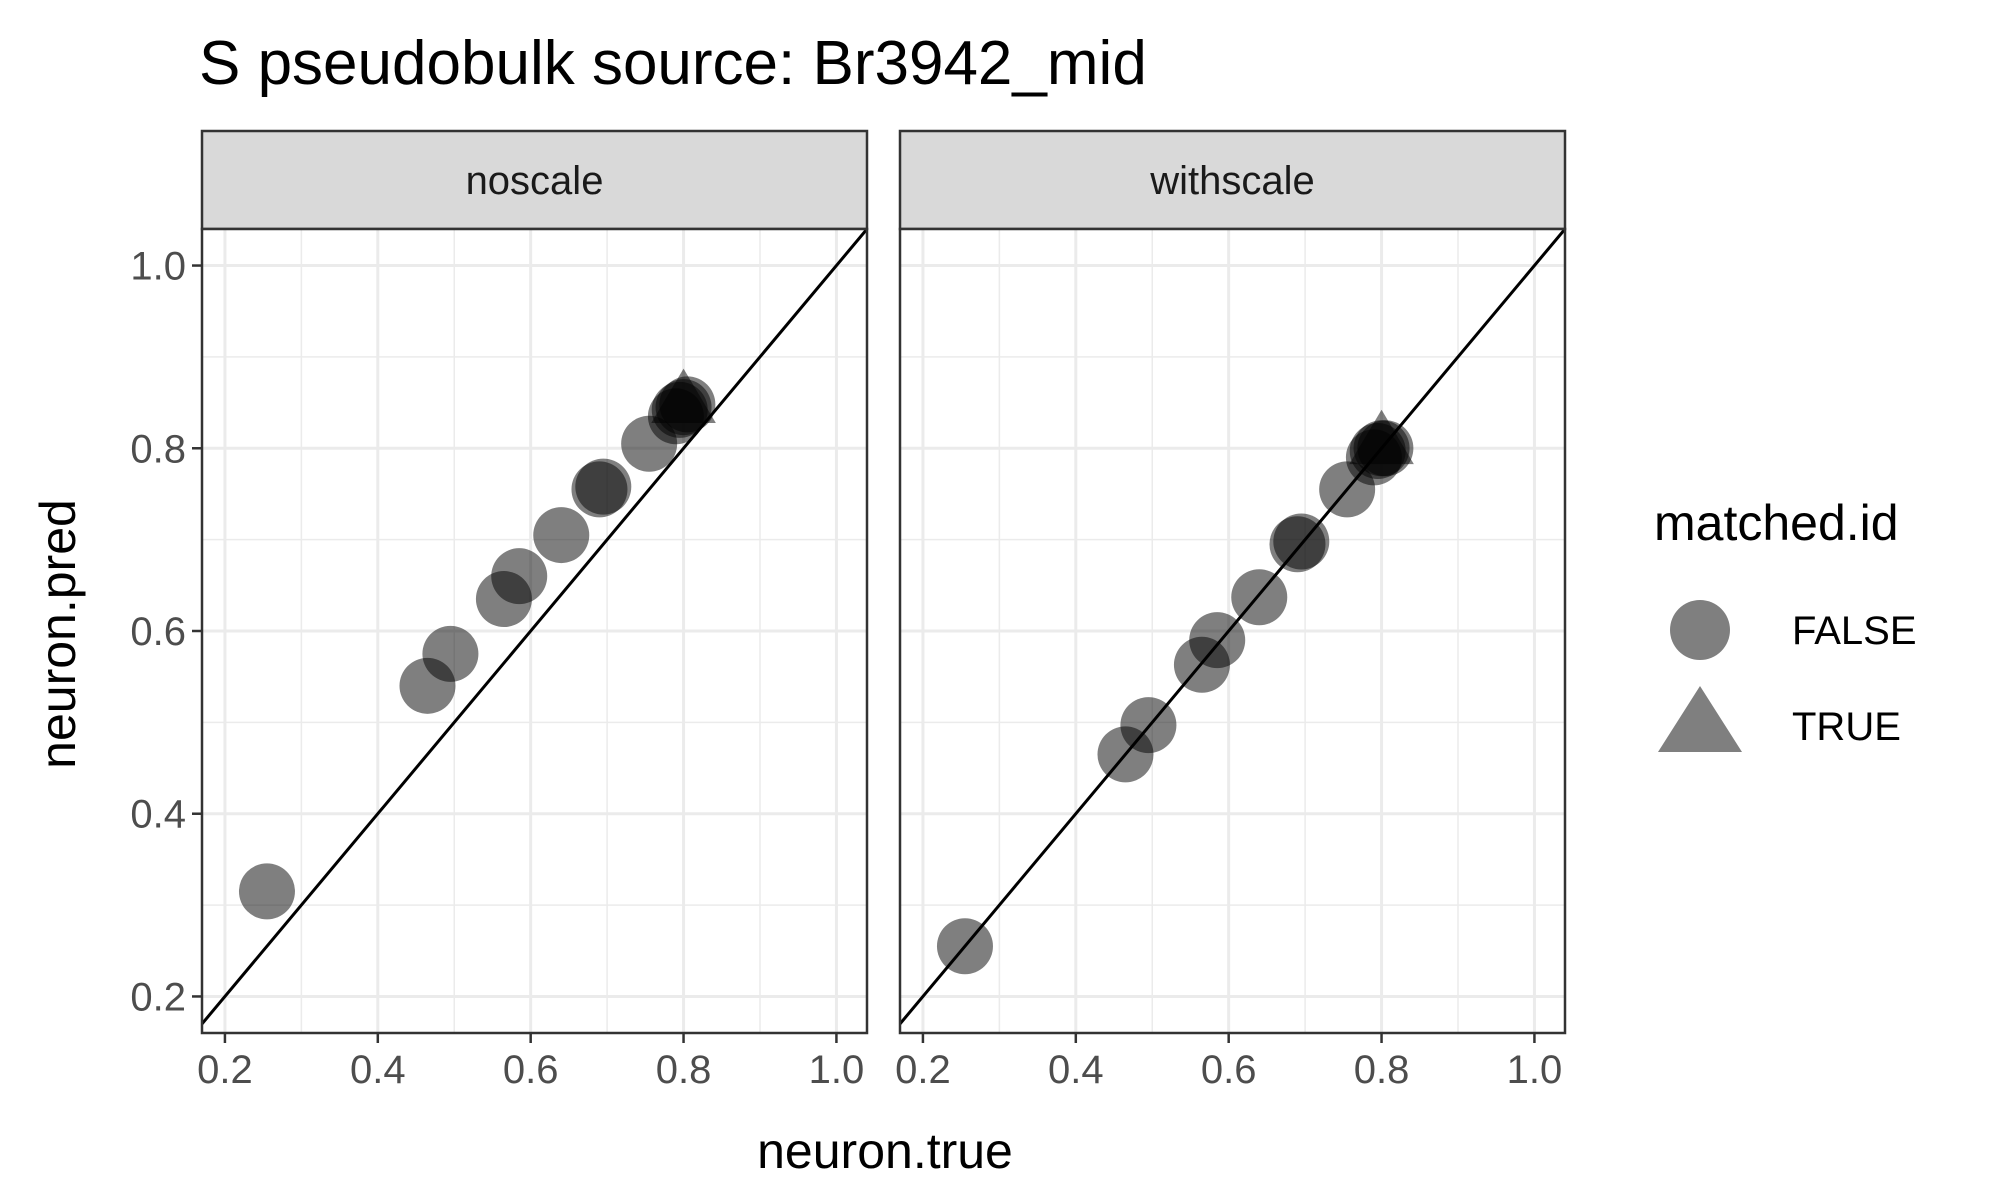 Image resolution: width=2000 pixels, height=1200 pixels. I want to click on x-axis-title: neuron.true, so click(885, 1151).